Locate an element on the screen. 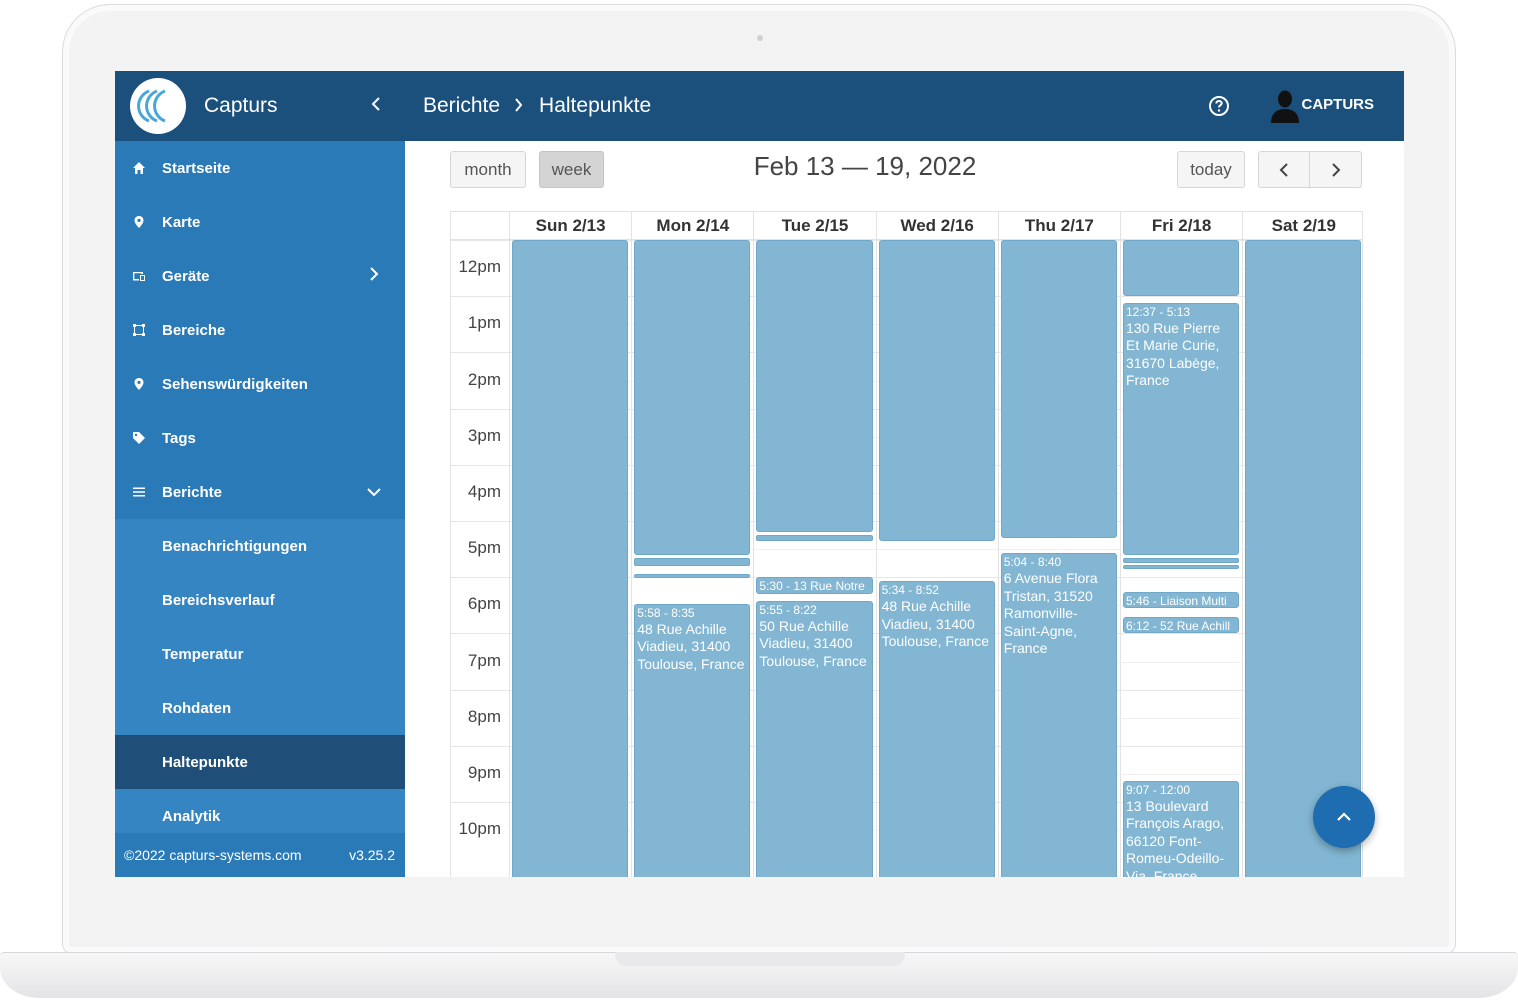 This screenshot has height=1000, width=1518. laptop-notch is located at coordinates (760, 959).